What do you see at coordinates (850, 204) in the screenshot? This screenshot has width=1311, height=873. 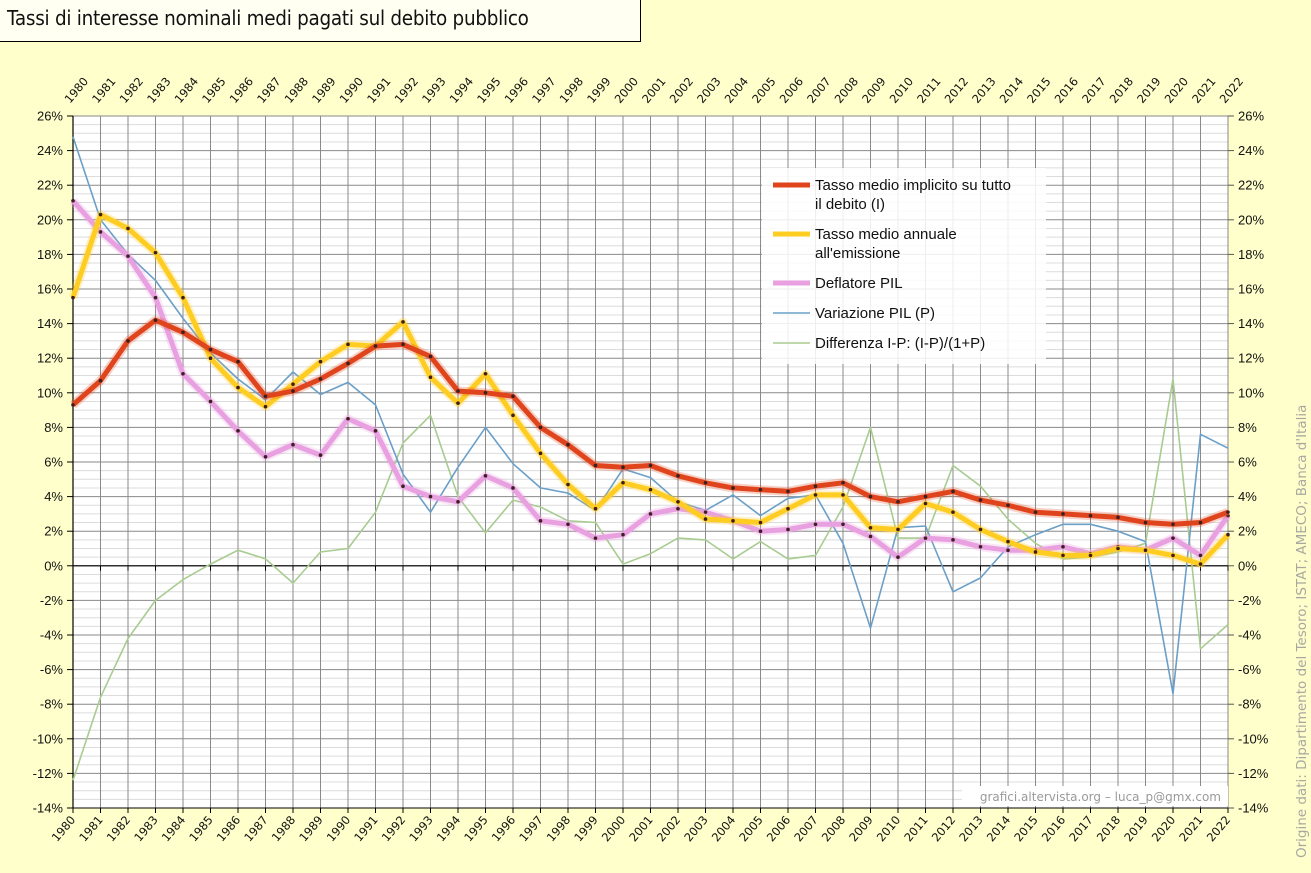 I see `legend-label: il debito (I)` at bounding box center [850, 204].